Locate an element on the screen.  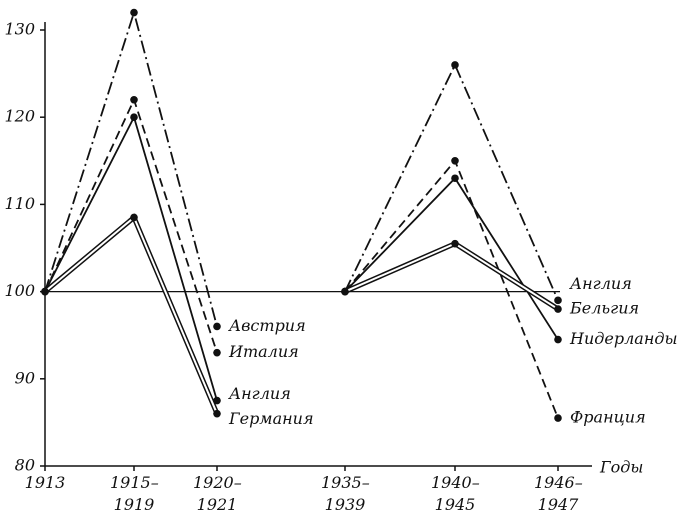
y-tick-label: 130 is located at coordinates (19, 29).